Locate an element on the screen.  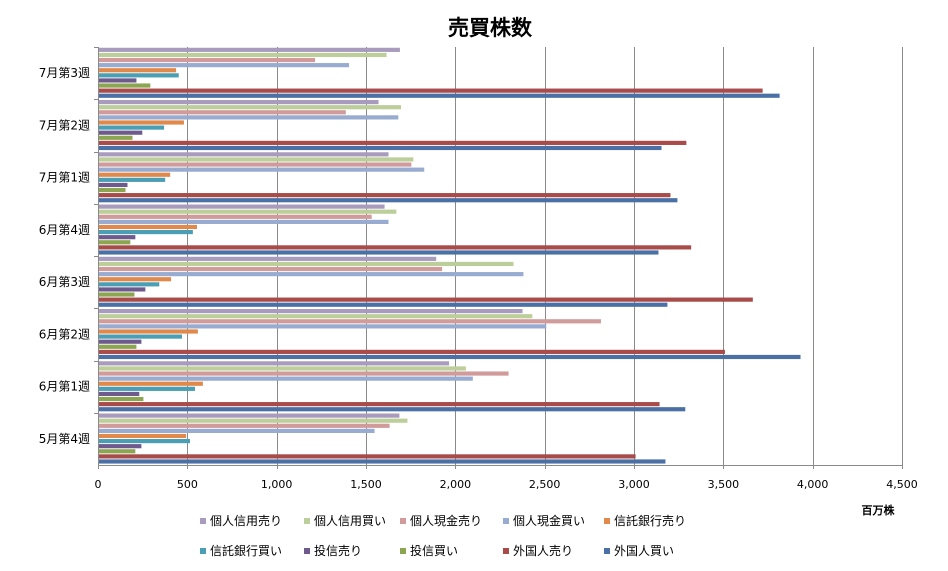
legend-label: 信託銀行買い is located at coordinates (246, 550).